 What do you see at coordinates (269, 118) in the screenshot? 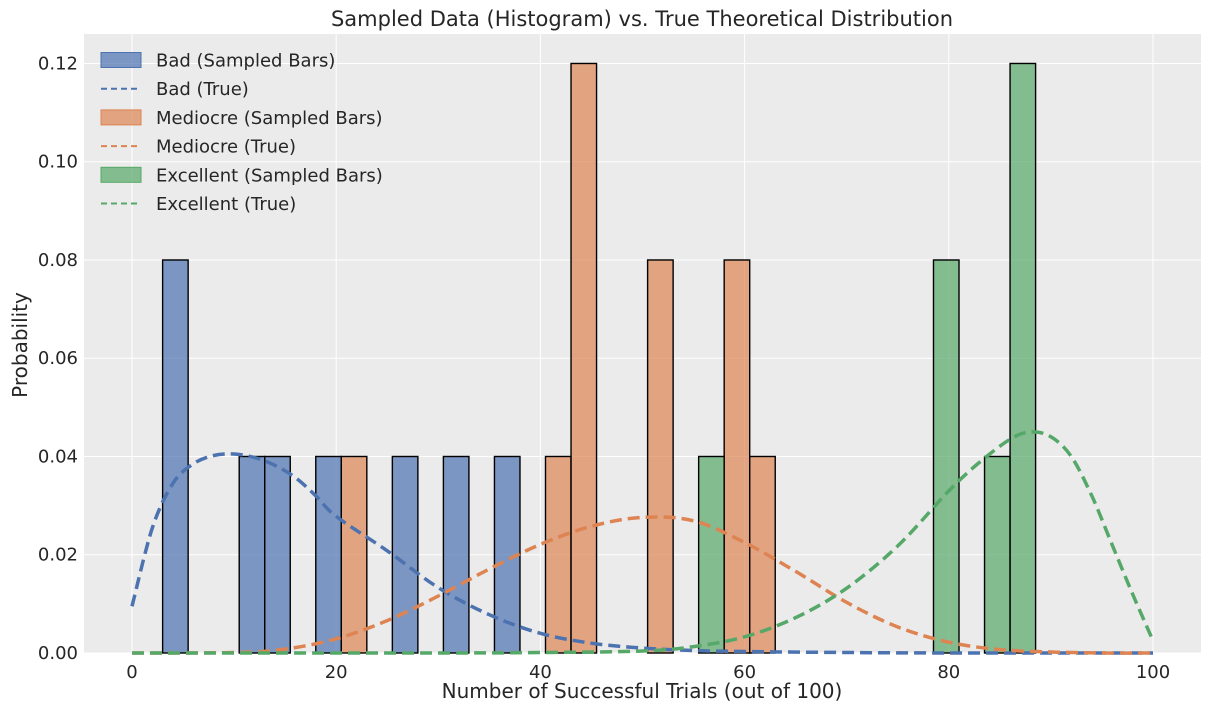
I see `legend-label: Mediocre (Sampled Bars)` at bounding box center [269, 118].